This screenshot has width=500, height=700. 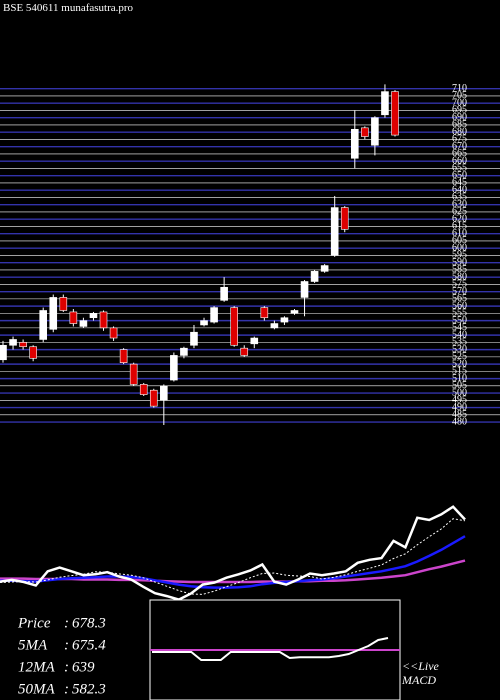 I want to click on y-tick-label: 570, so click(x=459, y=291).